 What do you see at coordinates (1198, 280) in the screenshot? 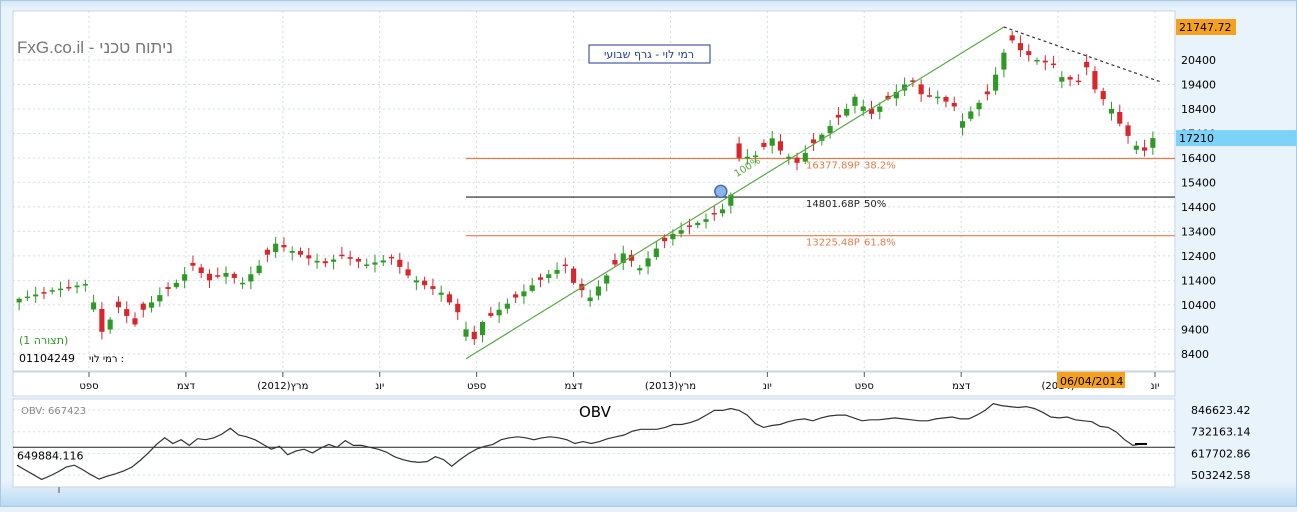
I see `y-tick-label: 11400` at bounding box center [1198, 280].